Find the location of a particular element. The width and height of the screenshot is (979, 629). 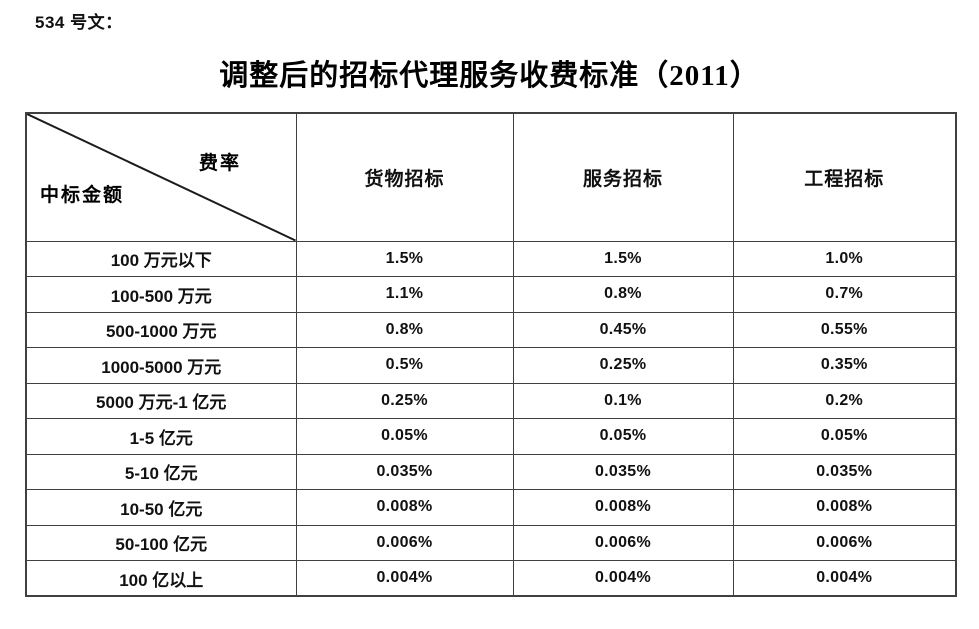

cell-value: 0.7% is located at coordinates (844, 294).